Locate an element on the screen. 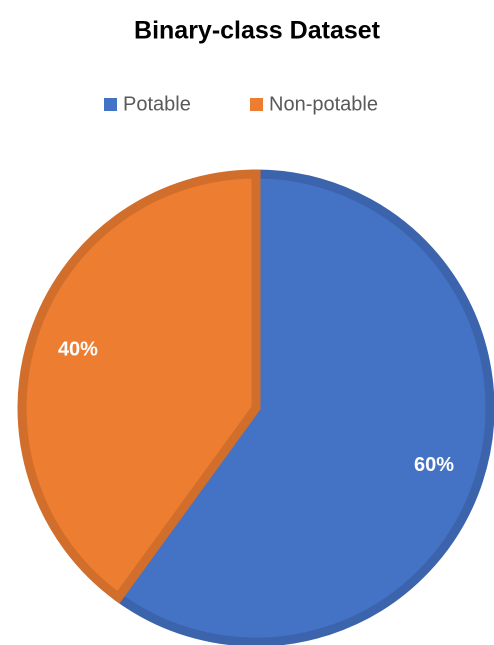 The height and width of the screenshot is (645, 494). legend-label: Non-potable is located at coordinates (323, 104).